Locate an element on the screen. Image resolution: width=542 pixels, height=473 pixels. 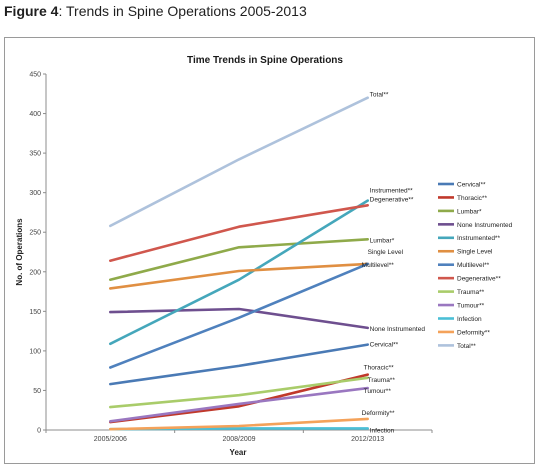
y-tick-label: 300 is located at coordinates (35, 193).